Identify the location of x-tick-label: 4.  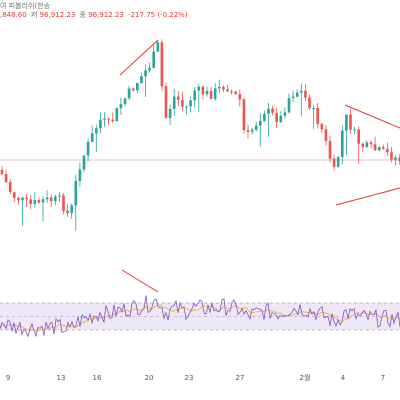
(343, 378).